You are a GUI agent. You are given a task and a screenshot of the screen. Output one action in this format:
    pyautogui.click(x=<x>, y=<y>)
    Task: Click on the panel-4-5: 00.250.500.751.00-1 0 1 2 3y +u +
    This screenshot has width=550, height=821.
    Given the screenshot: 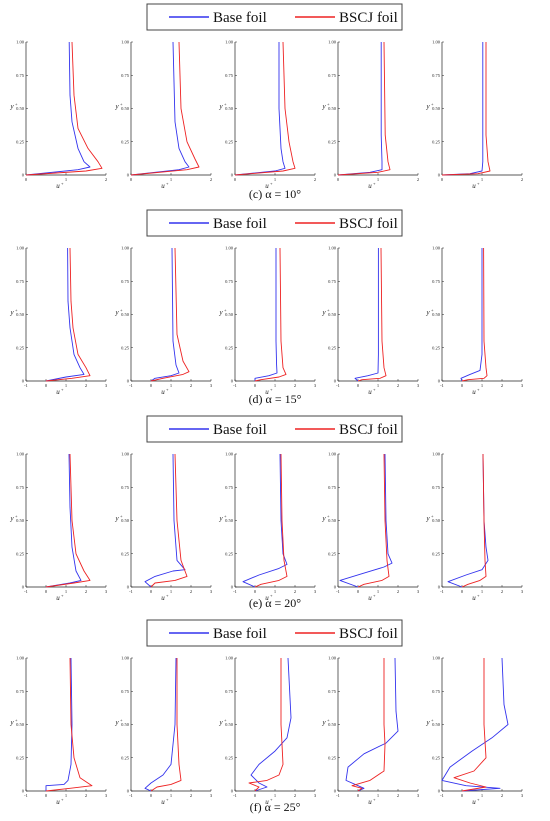 What is the action you would take?
    pyautogui.click(x=474, y=731)
    